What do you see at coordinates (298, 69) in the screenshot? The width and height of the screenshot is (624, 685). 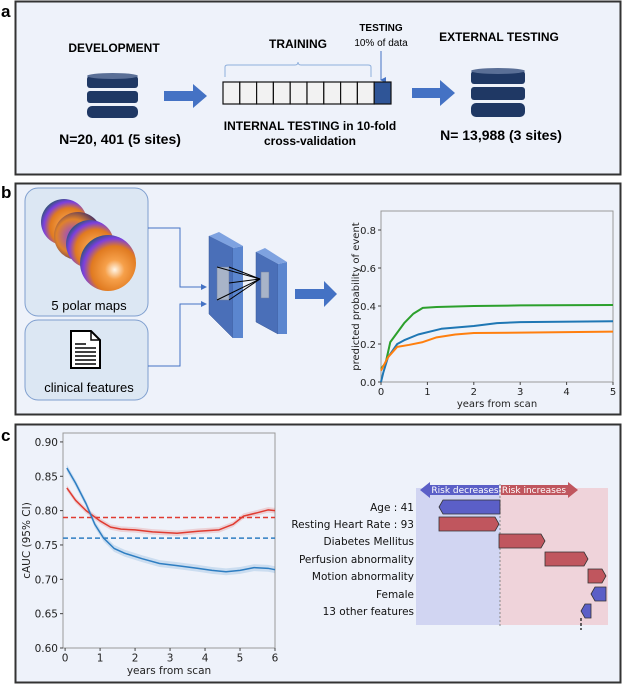 I see `training-brace` at bounding box center [298, 69].